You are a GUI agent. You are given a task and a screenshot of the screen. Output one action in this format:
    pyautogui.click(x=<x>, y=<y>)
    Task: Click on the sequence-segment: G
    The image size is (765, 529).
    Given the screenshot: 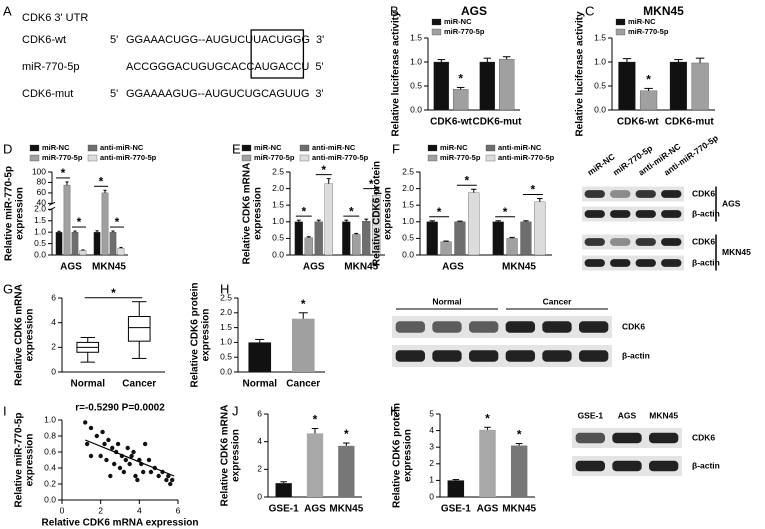 What is the action you would take?
    pyautogui.click(x=305, y=40)
    